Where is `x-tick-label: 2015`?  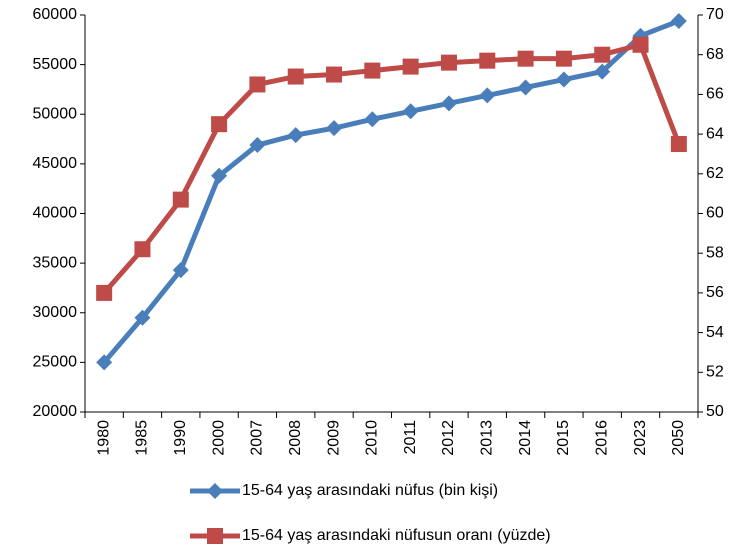 x-tick-label: 2015 is located at coordinates (563, 438).